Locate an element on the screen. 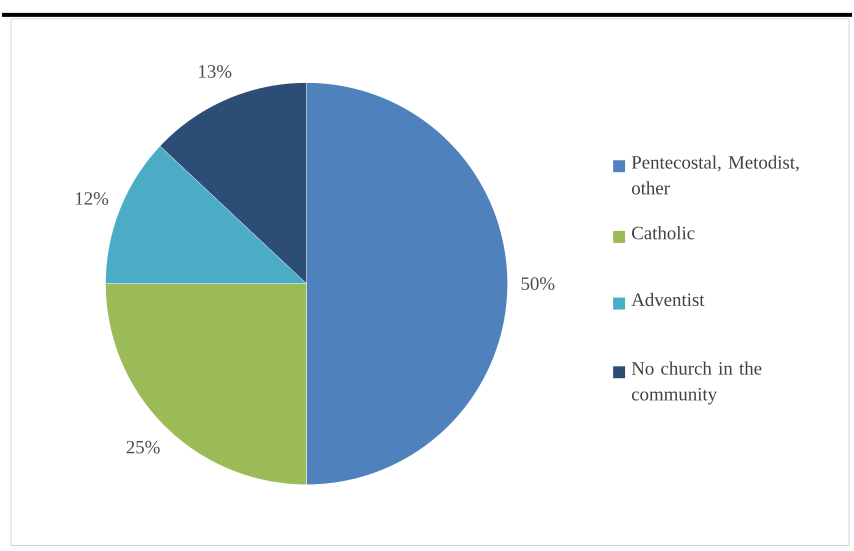 The width and height of the screenshot is (854, 551). legend-label: Catholic is located at coordinates (663, 233).